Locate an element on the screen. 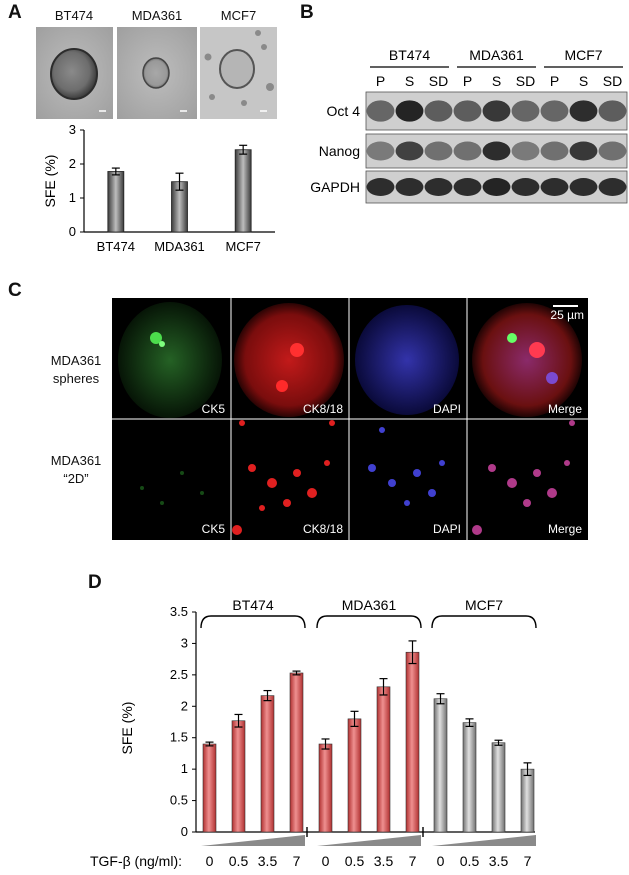  panel-c-label: C is located at coordinates (15, 290).